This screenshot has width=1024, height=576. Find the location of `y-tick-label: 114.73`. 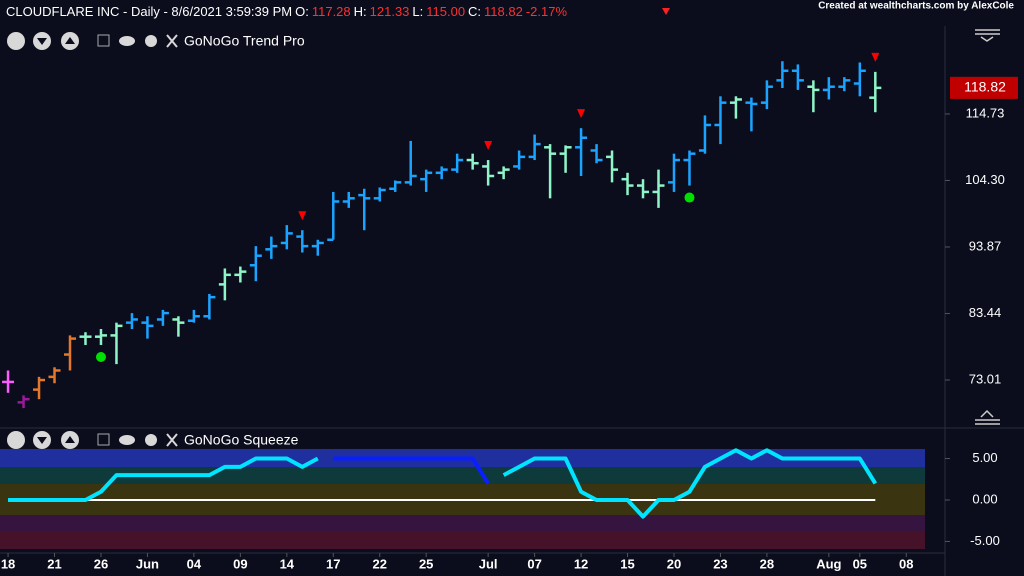

y-tick-label: 114.73 is located at coordinates (985, 112).